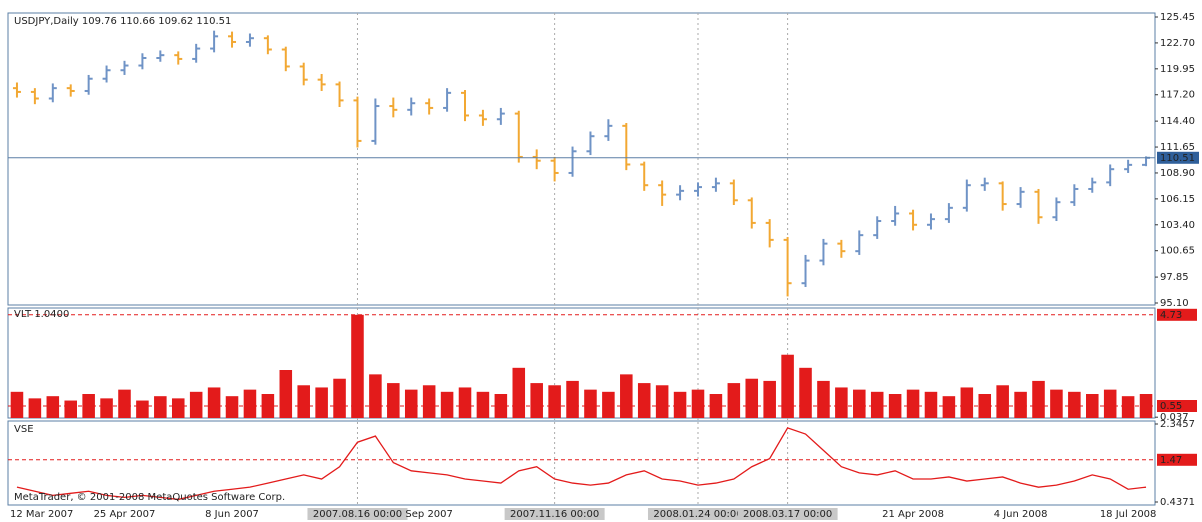 The height and width of the screenshot is (522, 1202). What do you see at coordinates (1177, 43) in the screenshot?
I see `y-tick-label: 122.70` at bounding box center [1177, 43].